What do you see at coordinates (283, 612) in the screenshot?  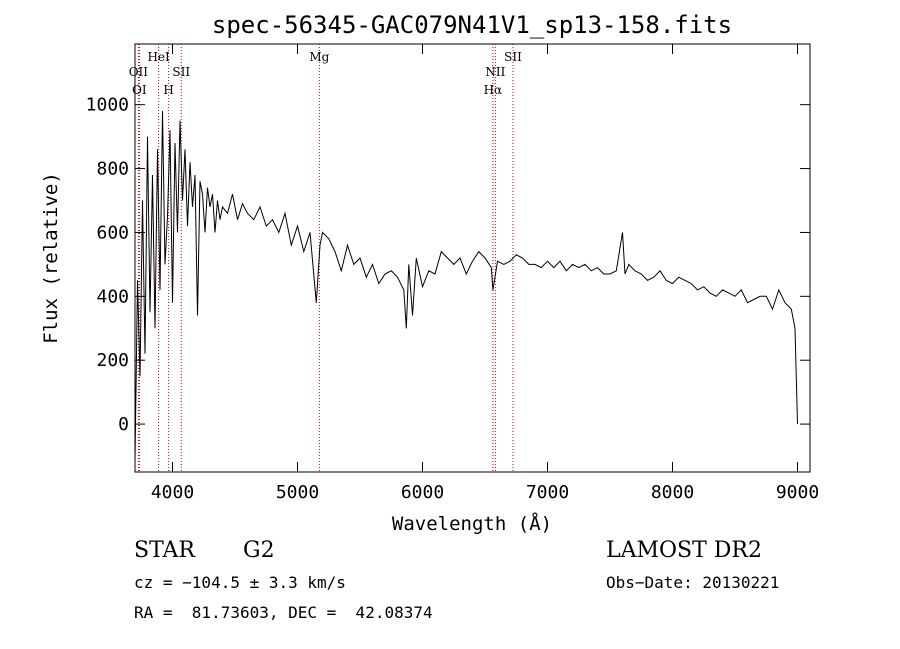 I see `ra-dec: RA = 81.73603, DEC = 42.08374` at bounding box center [283, 612].